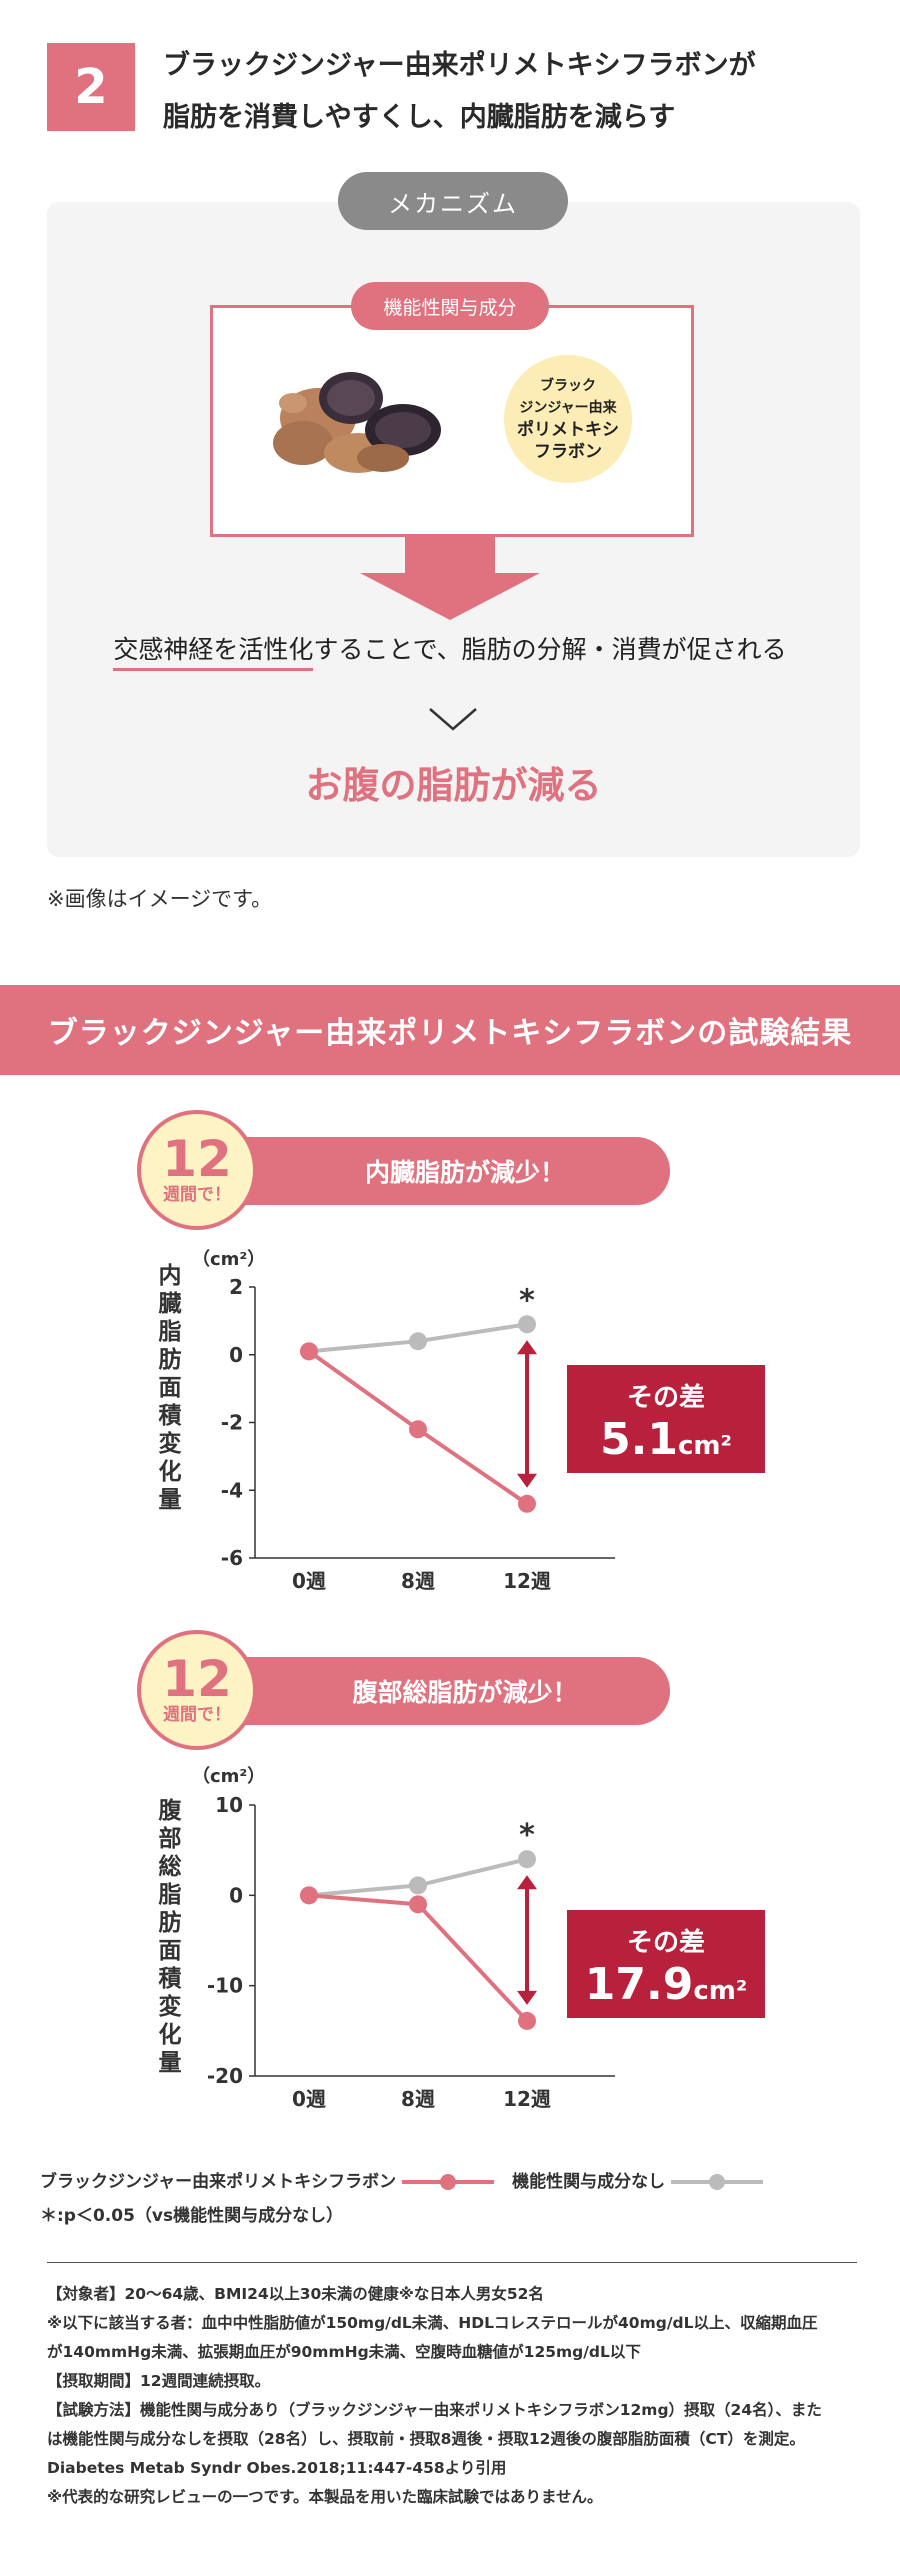 Image resolution: width=900 pixels, height=2572 pixels. What do you see at coordinates (435, 1691) in the screenshot?
I see `chart2-title-bar: 腹部総脂肪が減少！` at bounding box center [435, 1691].